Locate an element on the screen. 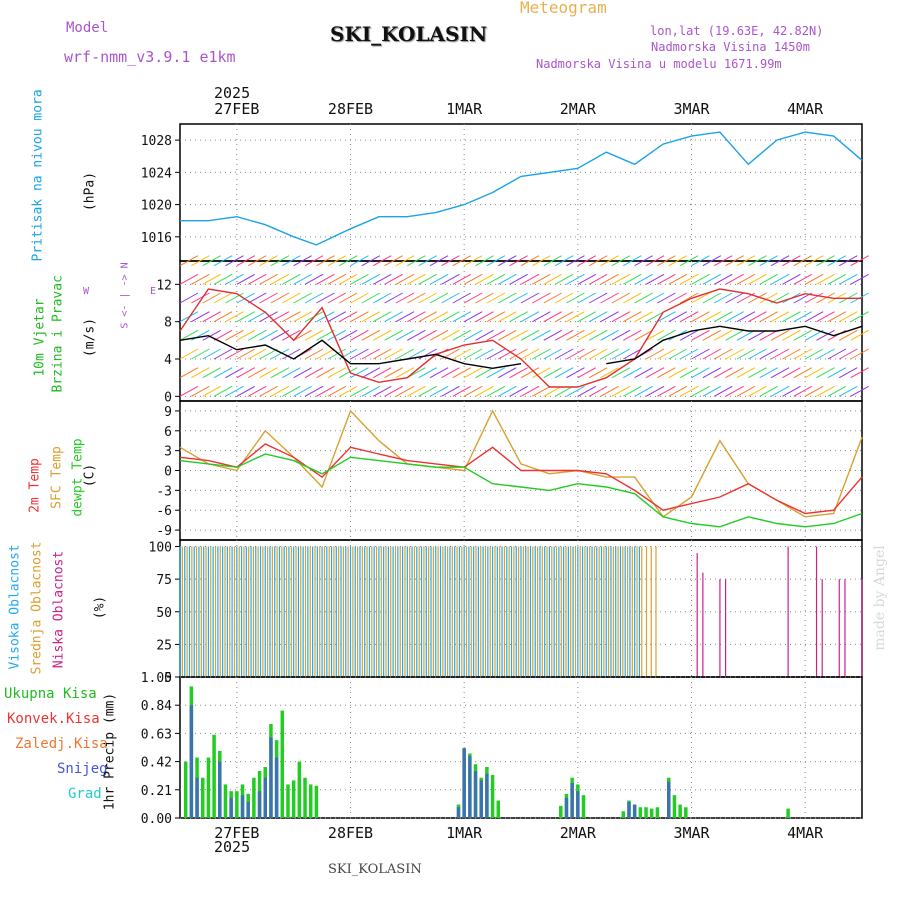 This screenshot has width=900, height=900. precip-snow-bar is located at coordinates (629, 809).